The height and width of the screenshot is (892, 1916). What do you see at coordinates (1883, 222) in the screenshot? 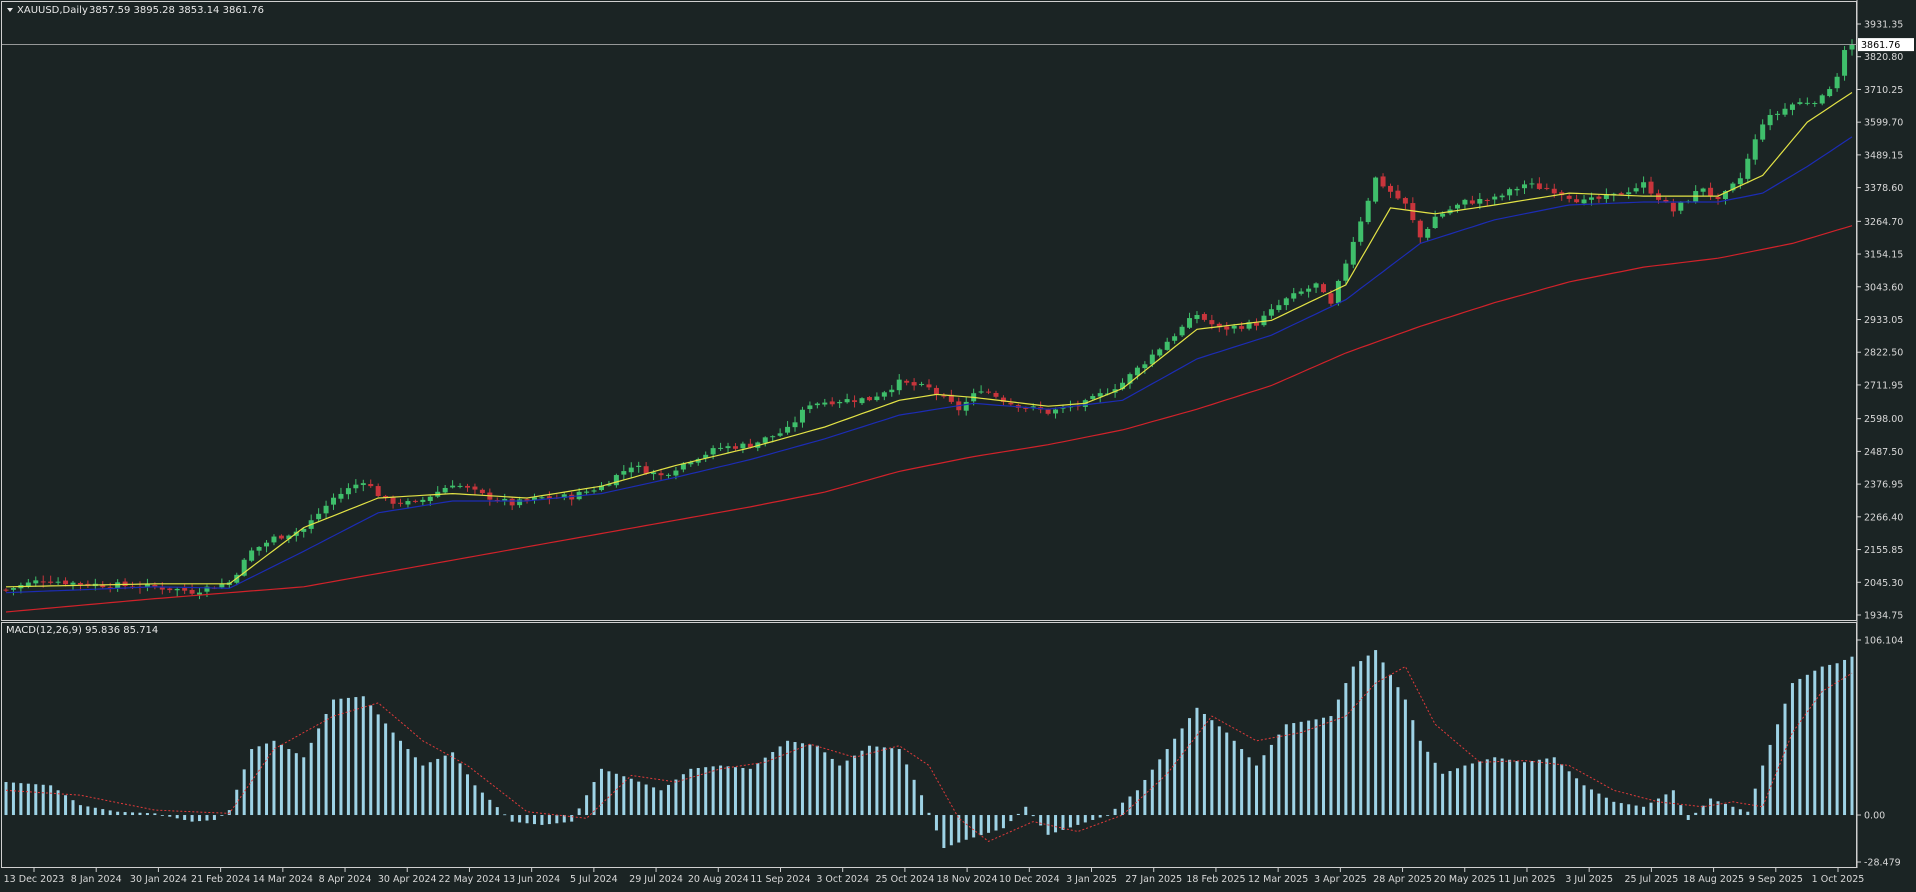
I see `price-tick-label: 3264.70` at bounding box center [1883, 222].